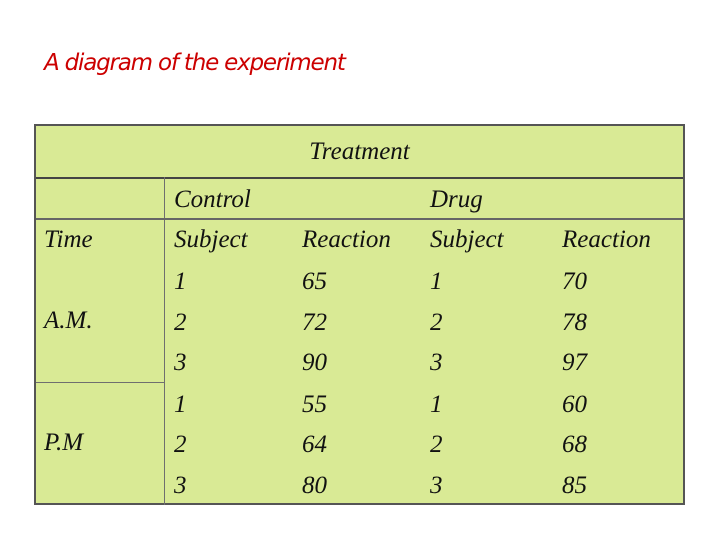 Image resolution: width=720 pixels, height=540 pixels. What do you see at coordinates (574, 362) in the screenshot?
I see `drug-reaction-cell: 97` at bounding box center [574, 362].